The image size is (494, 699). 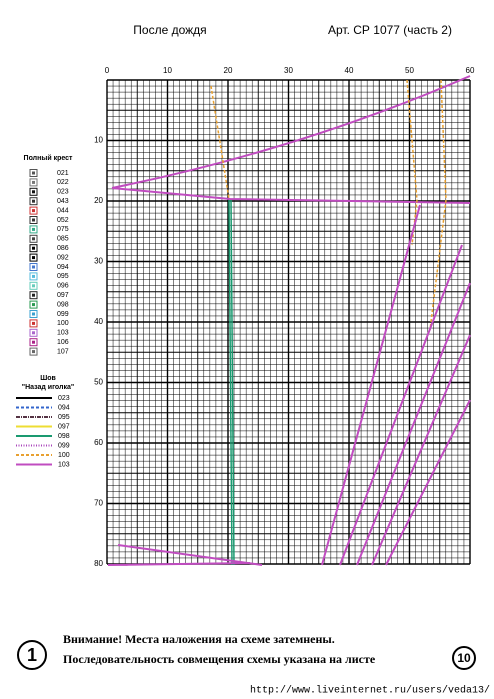 What do you see at coordinates (63, 173) in the screenshot?
I see `code: 021` at bounding box center [63, 173].